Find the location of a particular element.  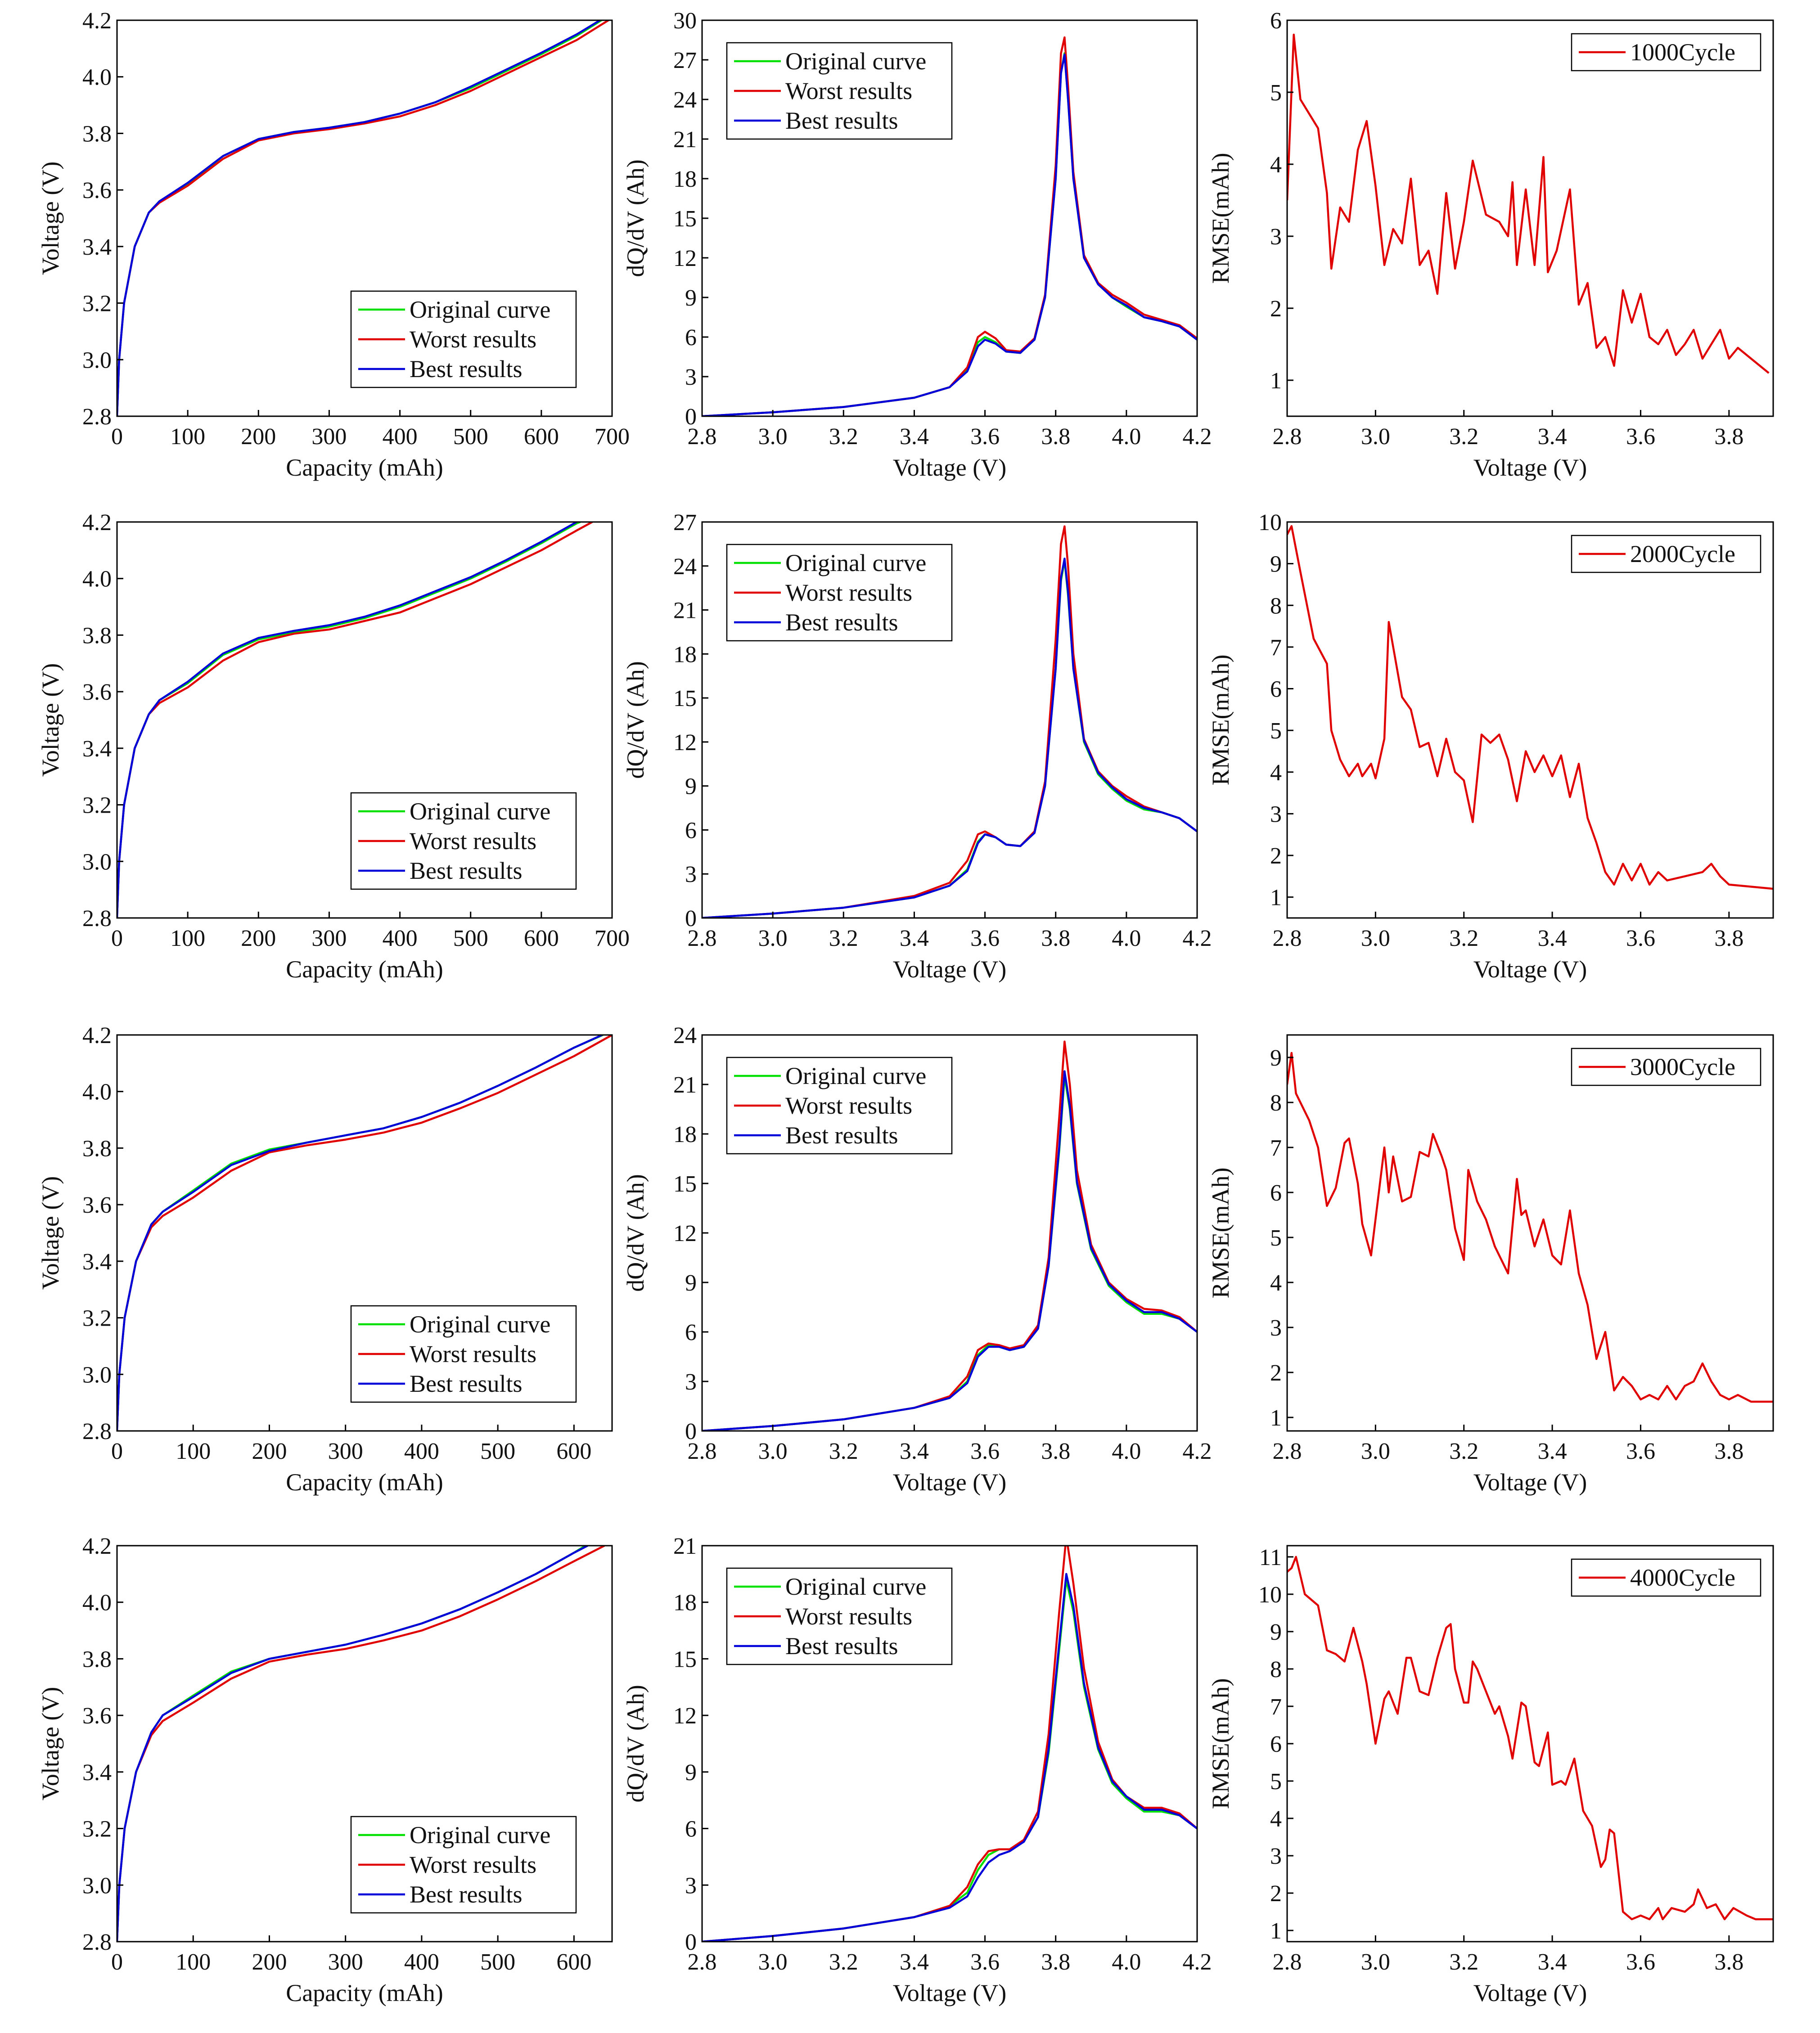

legend-box is located at coordinates (1666, 554).